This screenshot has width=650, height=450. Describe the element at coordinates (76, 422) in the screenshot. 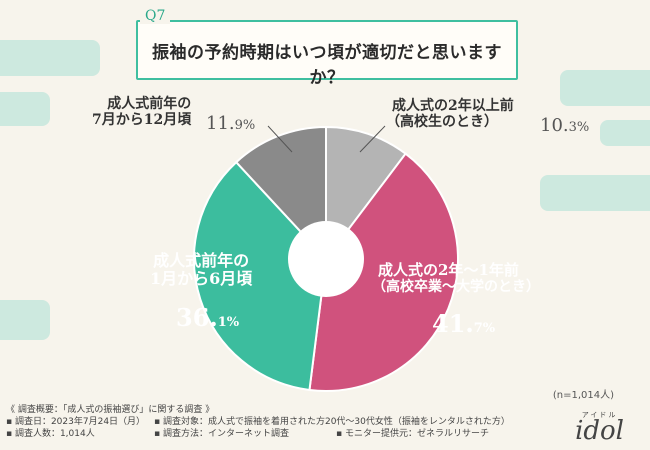

I see `survey-date: ▪ 調査日：2023年7月24日（月）` at that location.